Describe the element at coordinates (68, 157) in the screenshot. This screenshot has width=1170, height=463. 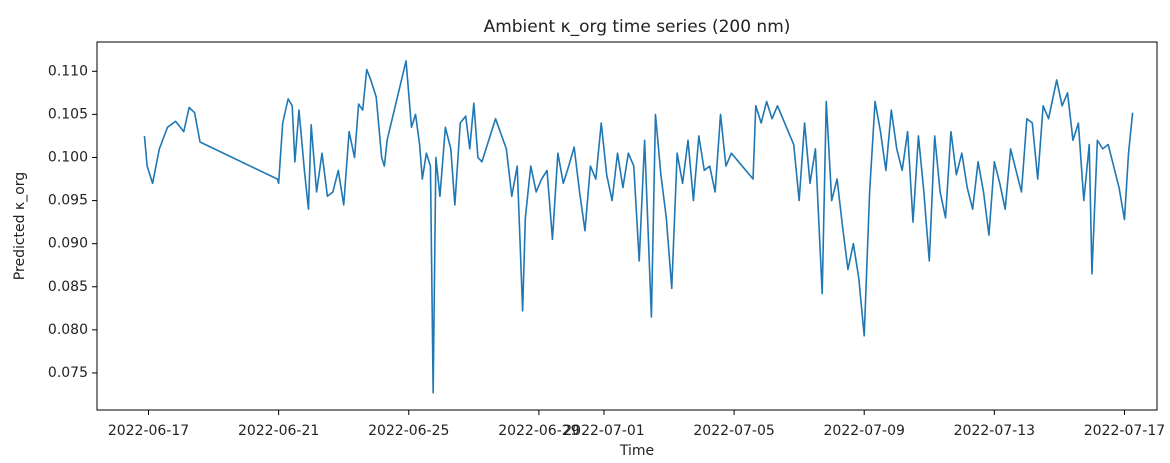
I see `y-tick-label: 0.100` at that location.